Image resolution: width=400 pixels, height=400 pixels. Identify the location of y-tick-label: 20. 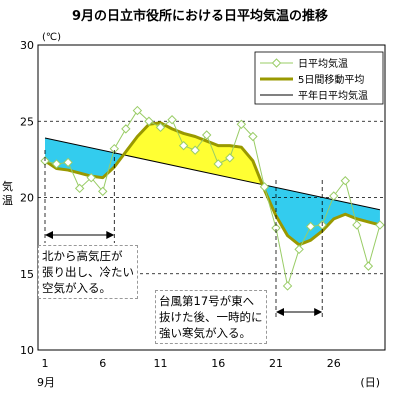
(27, 198).